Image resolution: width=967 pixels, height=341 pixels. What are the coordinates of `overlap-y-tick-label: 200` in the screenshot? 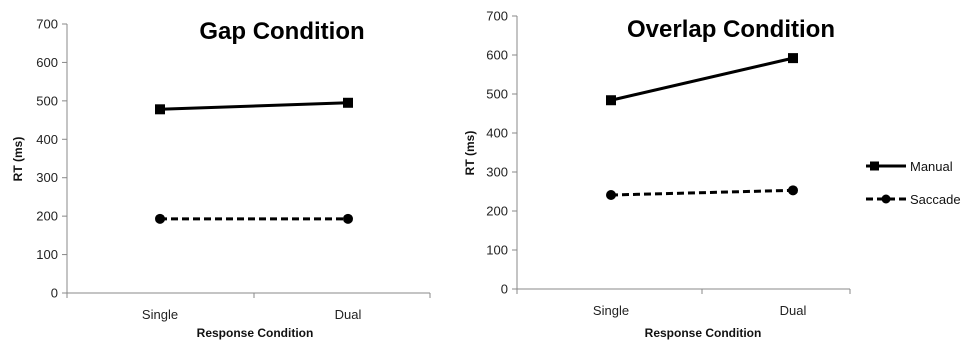 It's located at (497, 211).